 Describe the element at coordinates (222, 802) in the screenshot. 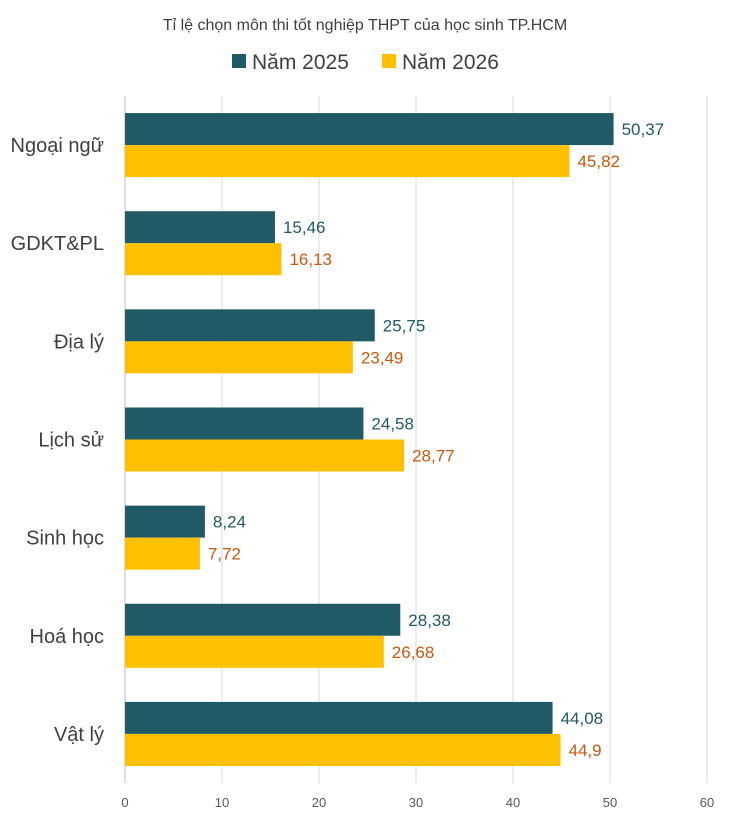

I see `x-tick-label: 10` at that location.